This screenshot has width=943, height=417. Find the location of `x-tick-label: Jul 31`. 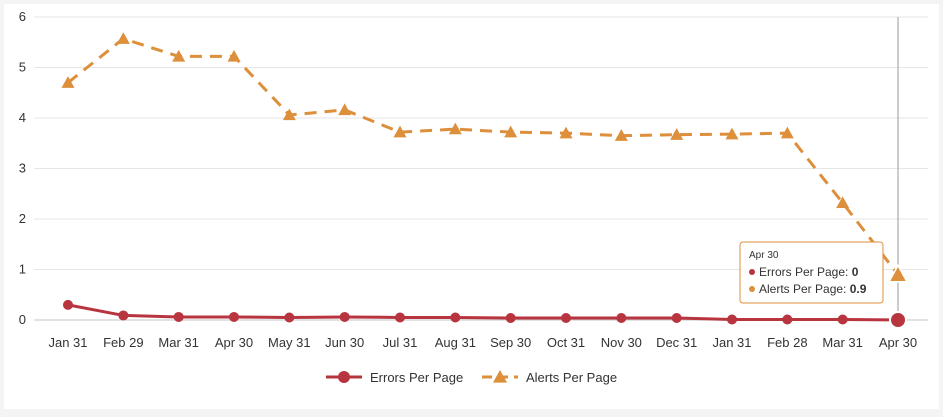

x-tick-label: Jul 31 is located at coordinates (400, 342).